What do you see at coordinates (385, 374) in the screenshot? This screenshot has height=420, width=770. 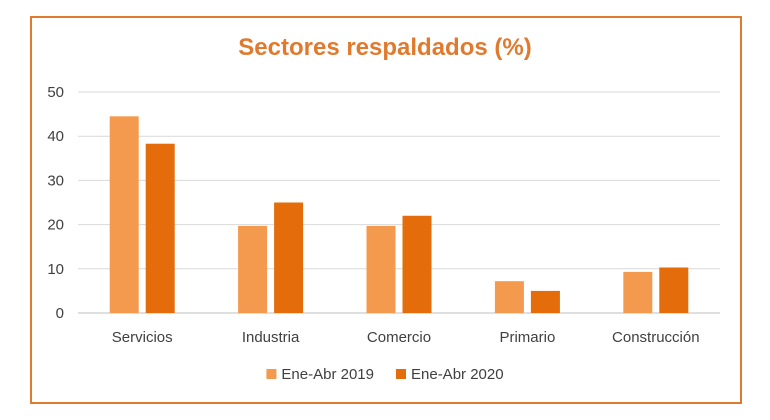 I see `legend: Ene-Abr 2019 Ene-Abr 2020` at bounding box center [385, 374].